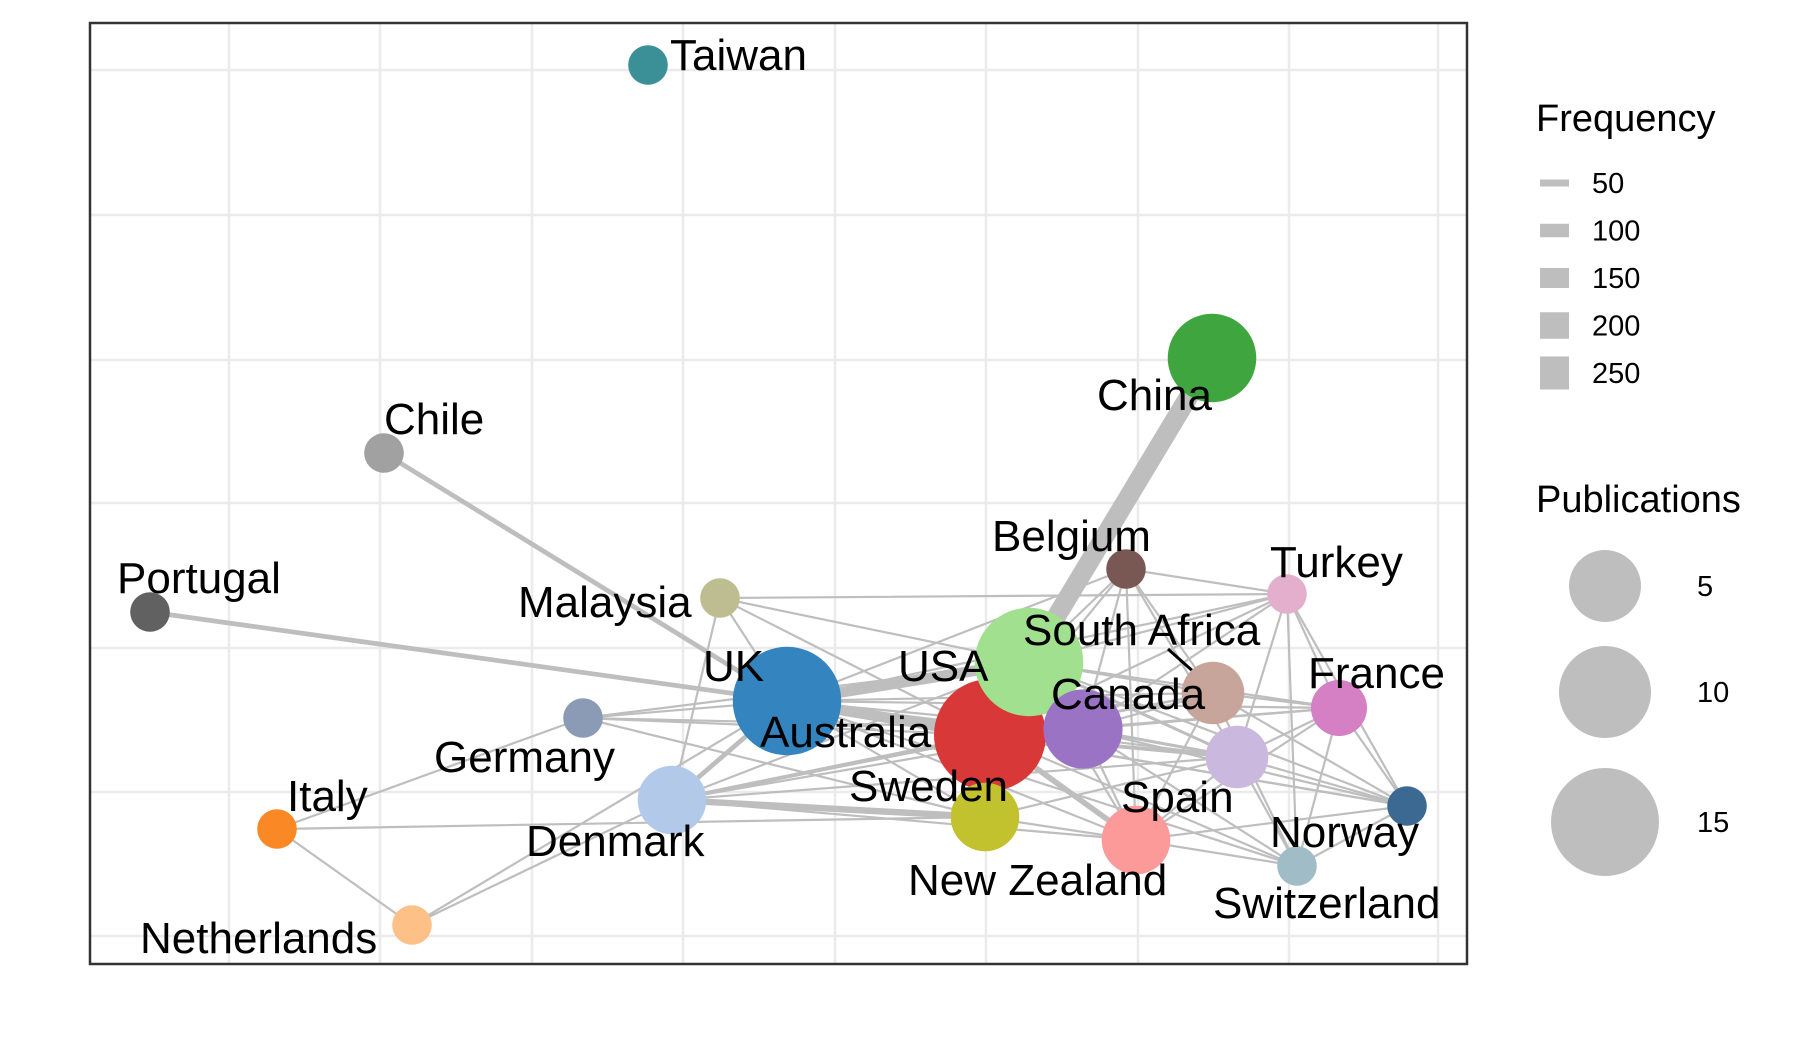 The height and width of the screenshot is (1050, 1800). I want to click on edge-germany-sweden, so click(784, 767).